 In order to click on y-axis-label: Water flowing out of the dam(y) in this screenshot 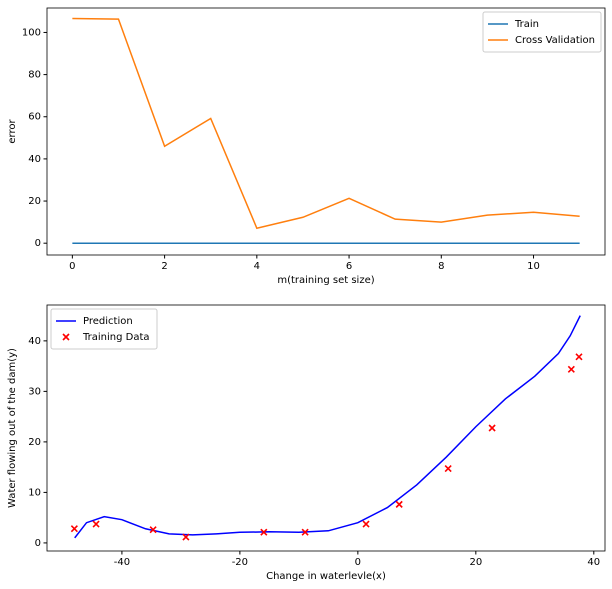, I will do `click(12, 428)`.